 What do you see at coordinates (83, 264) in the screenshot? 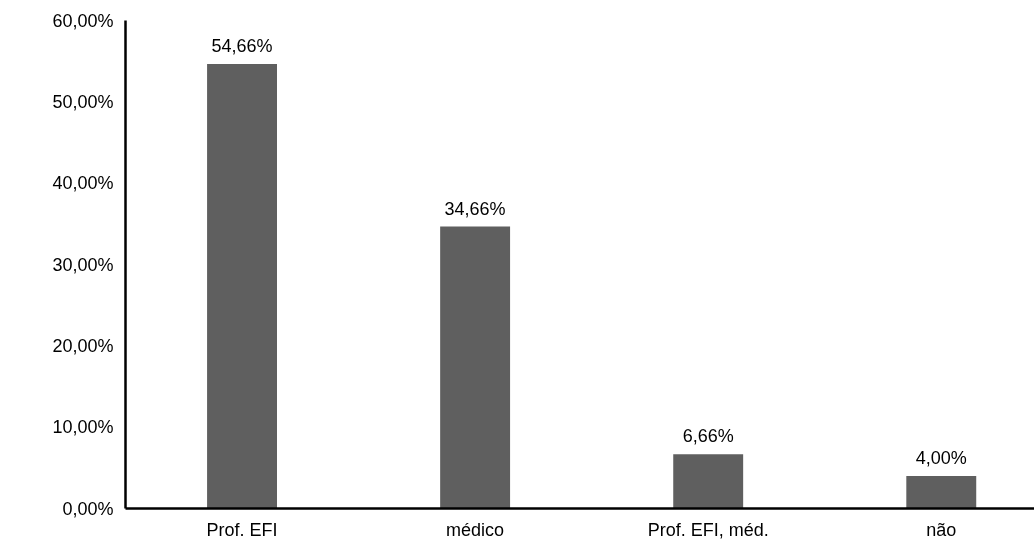
I see `y-tick-label: 30,00%` at bounding box center [83, 264].